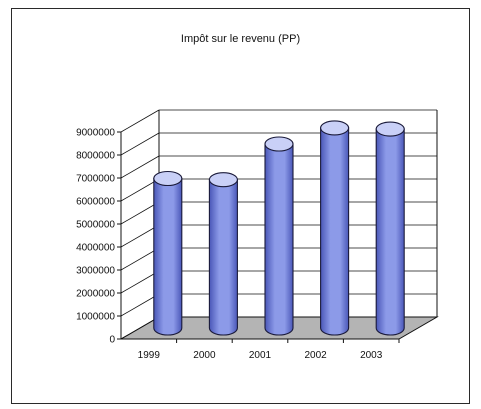  I want to click on y-tick-label: 8000000, so click(95, 156).